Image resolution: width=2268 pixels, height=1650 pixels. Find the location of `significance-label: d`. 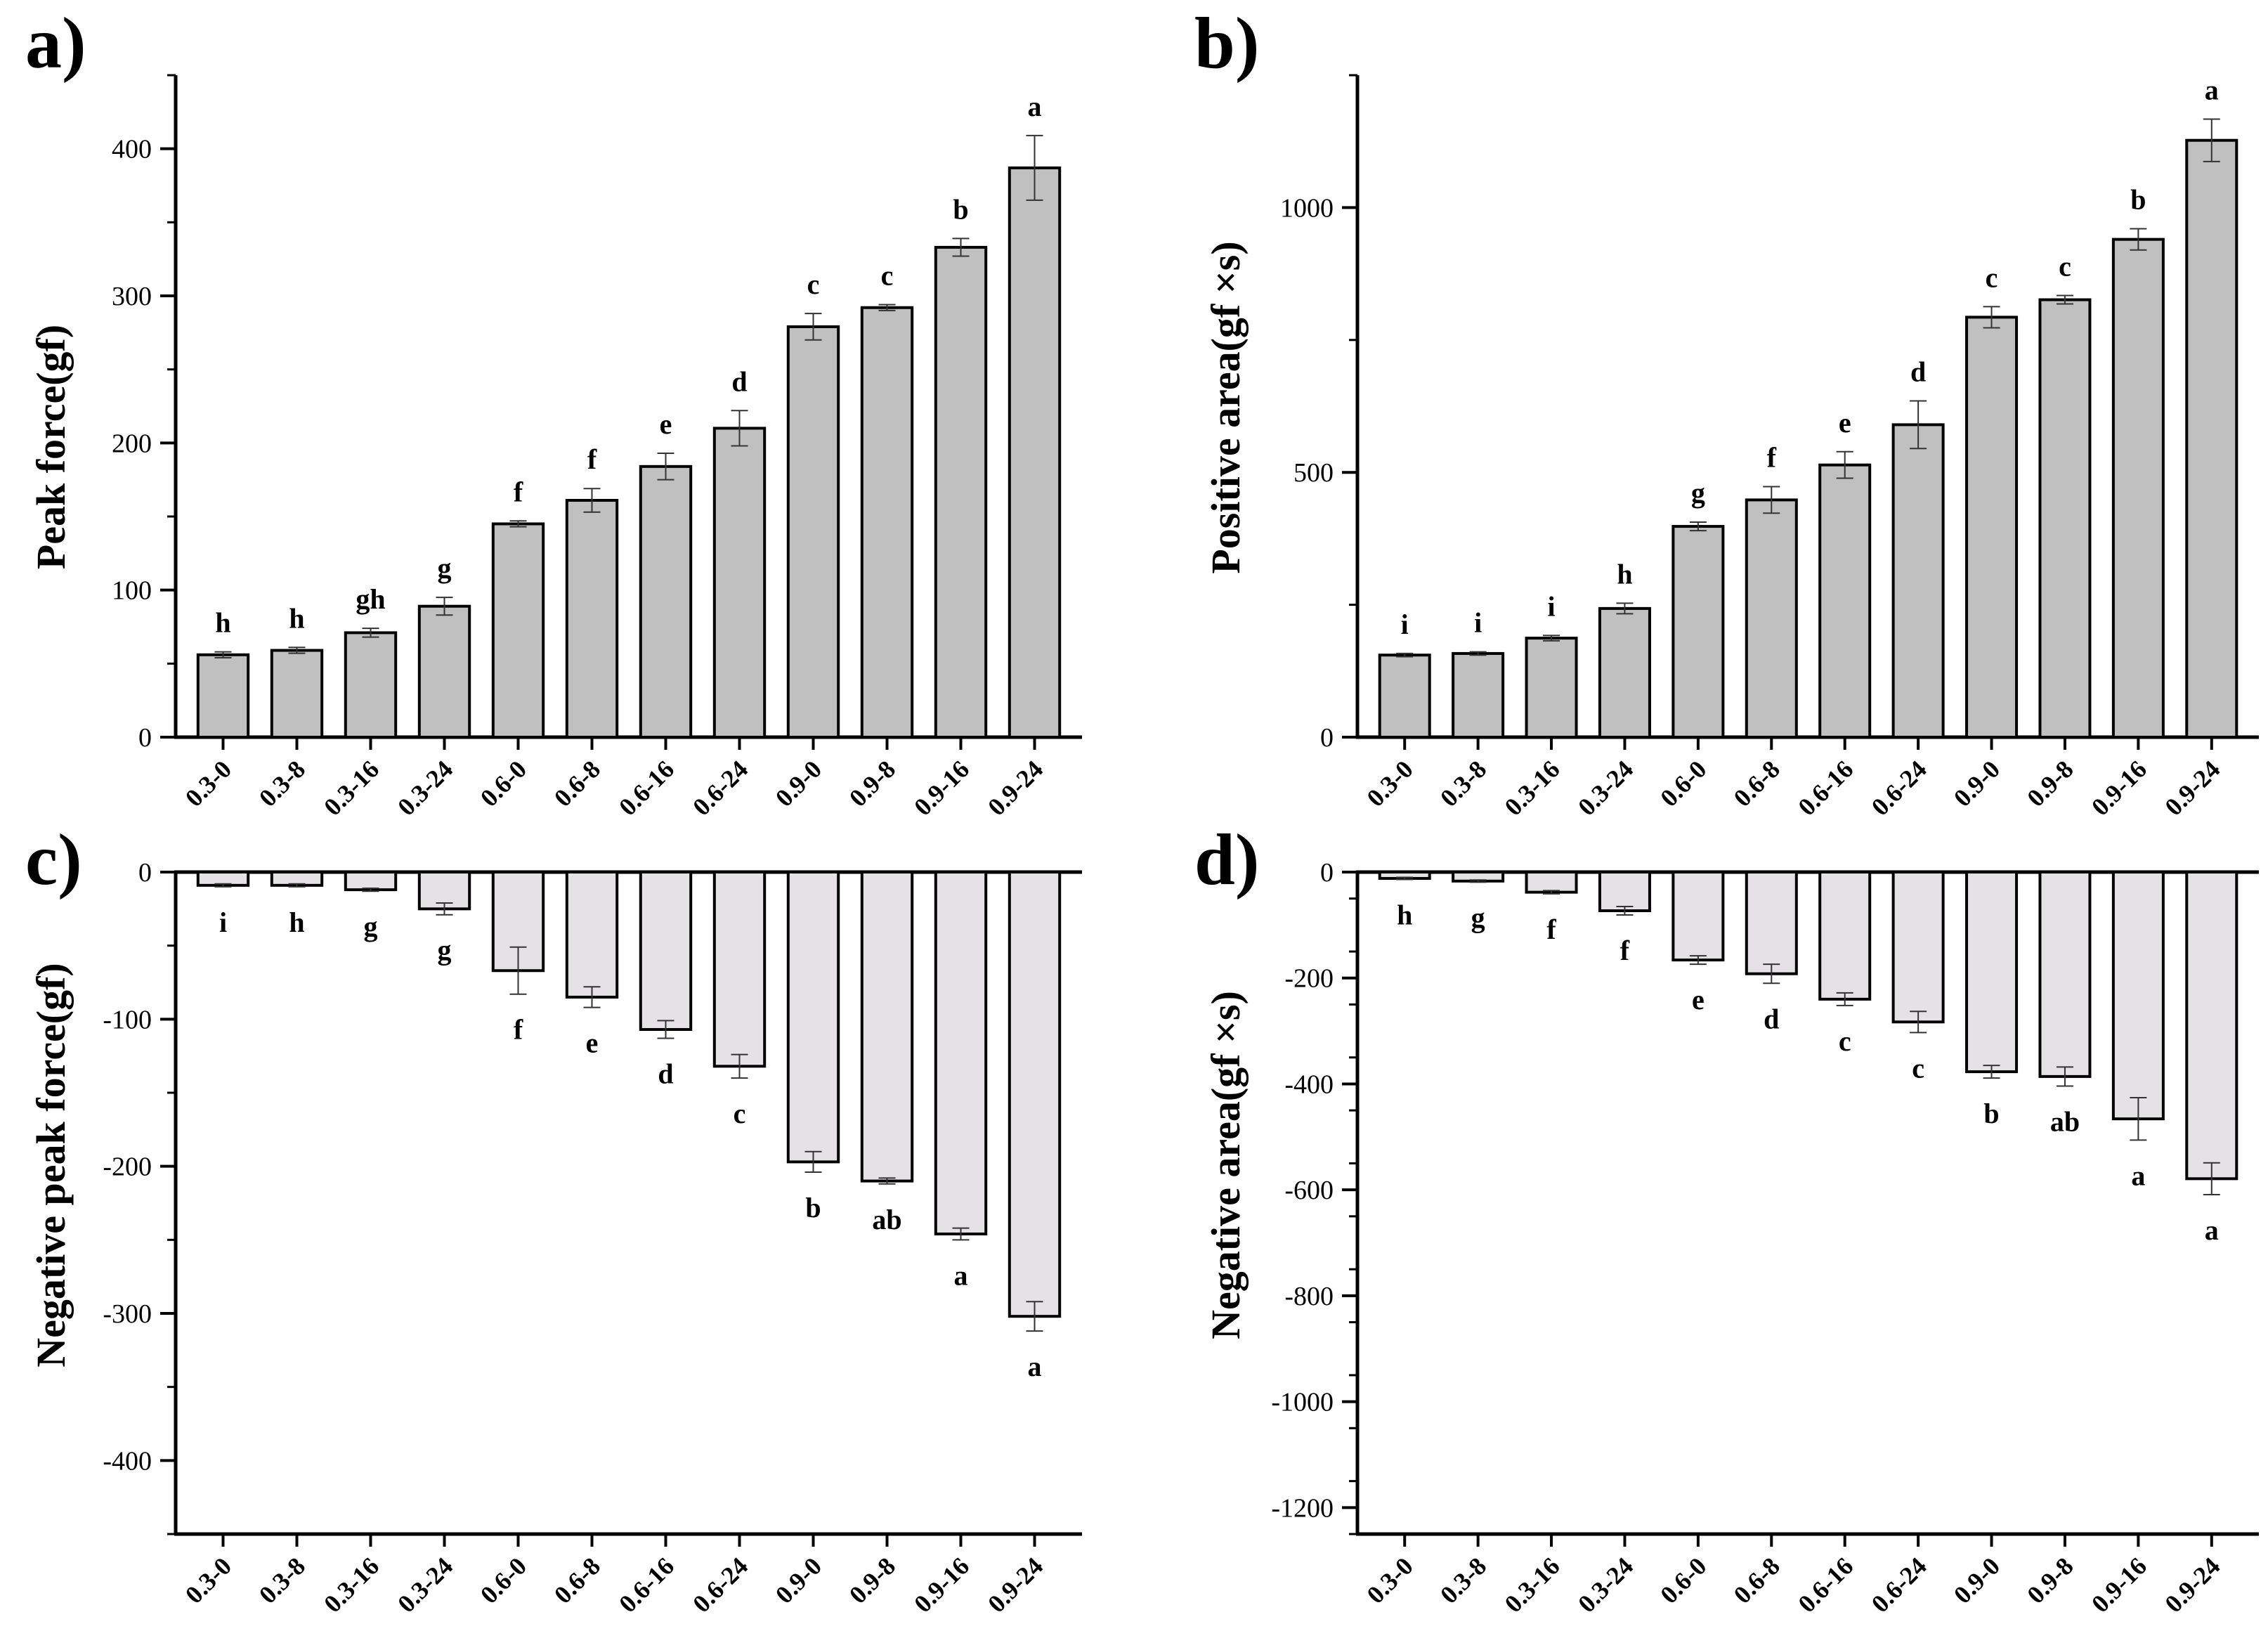

significance-label: d is located at coordinates (666, 1074).